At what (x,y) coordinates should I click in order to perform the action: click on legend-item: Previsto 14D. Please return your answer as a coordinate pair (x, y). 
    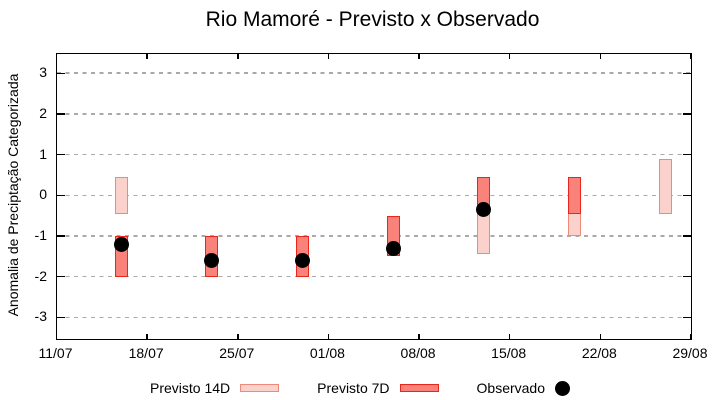
    Looking at the image, I should click on (215, 388).